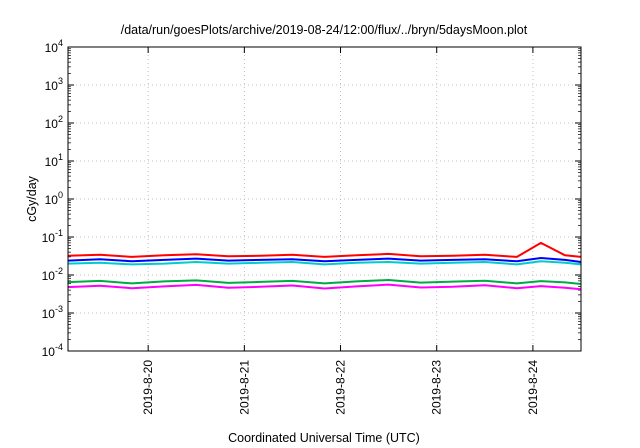 The width and height of the screenshot is (640, 448). I want to click on y-tick-labels: 10⁴ 10³ 10² 10¹ 10⁰ 10⁻¹ 10⁻² 10⁻³ 10⁻⁴, so click(52, 198).